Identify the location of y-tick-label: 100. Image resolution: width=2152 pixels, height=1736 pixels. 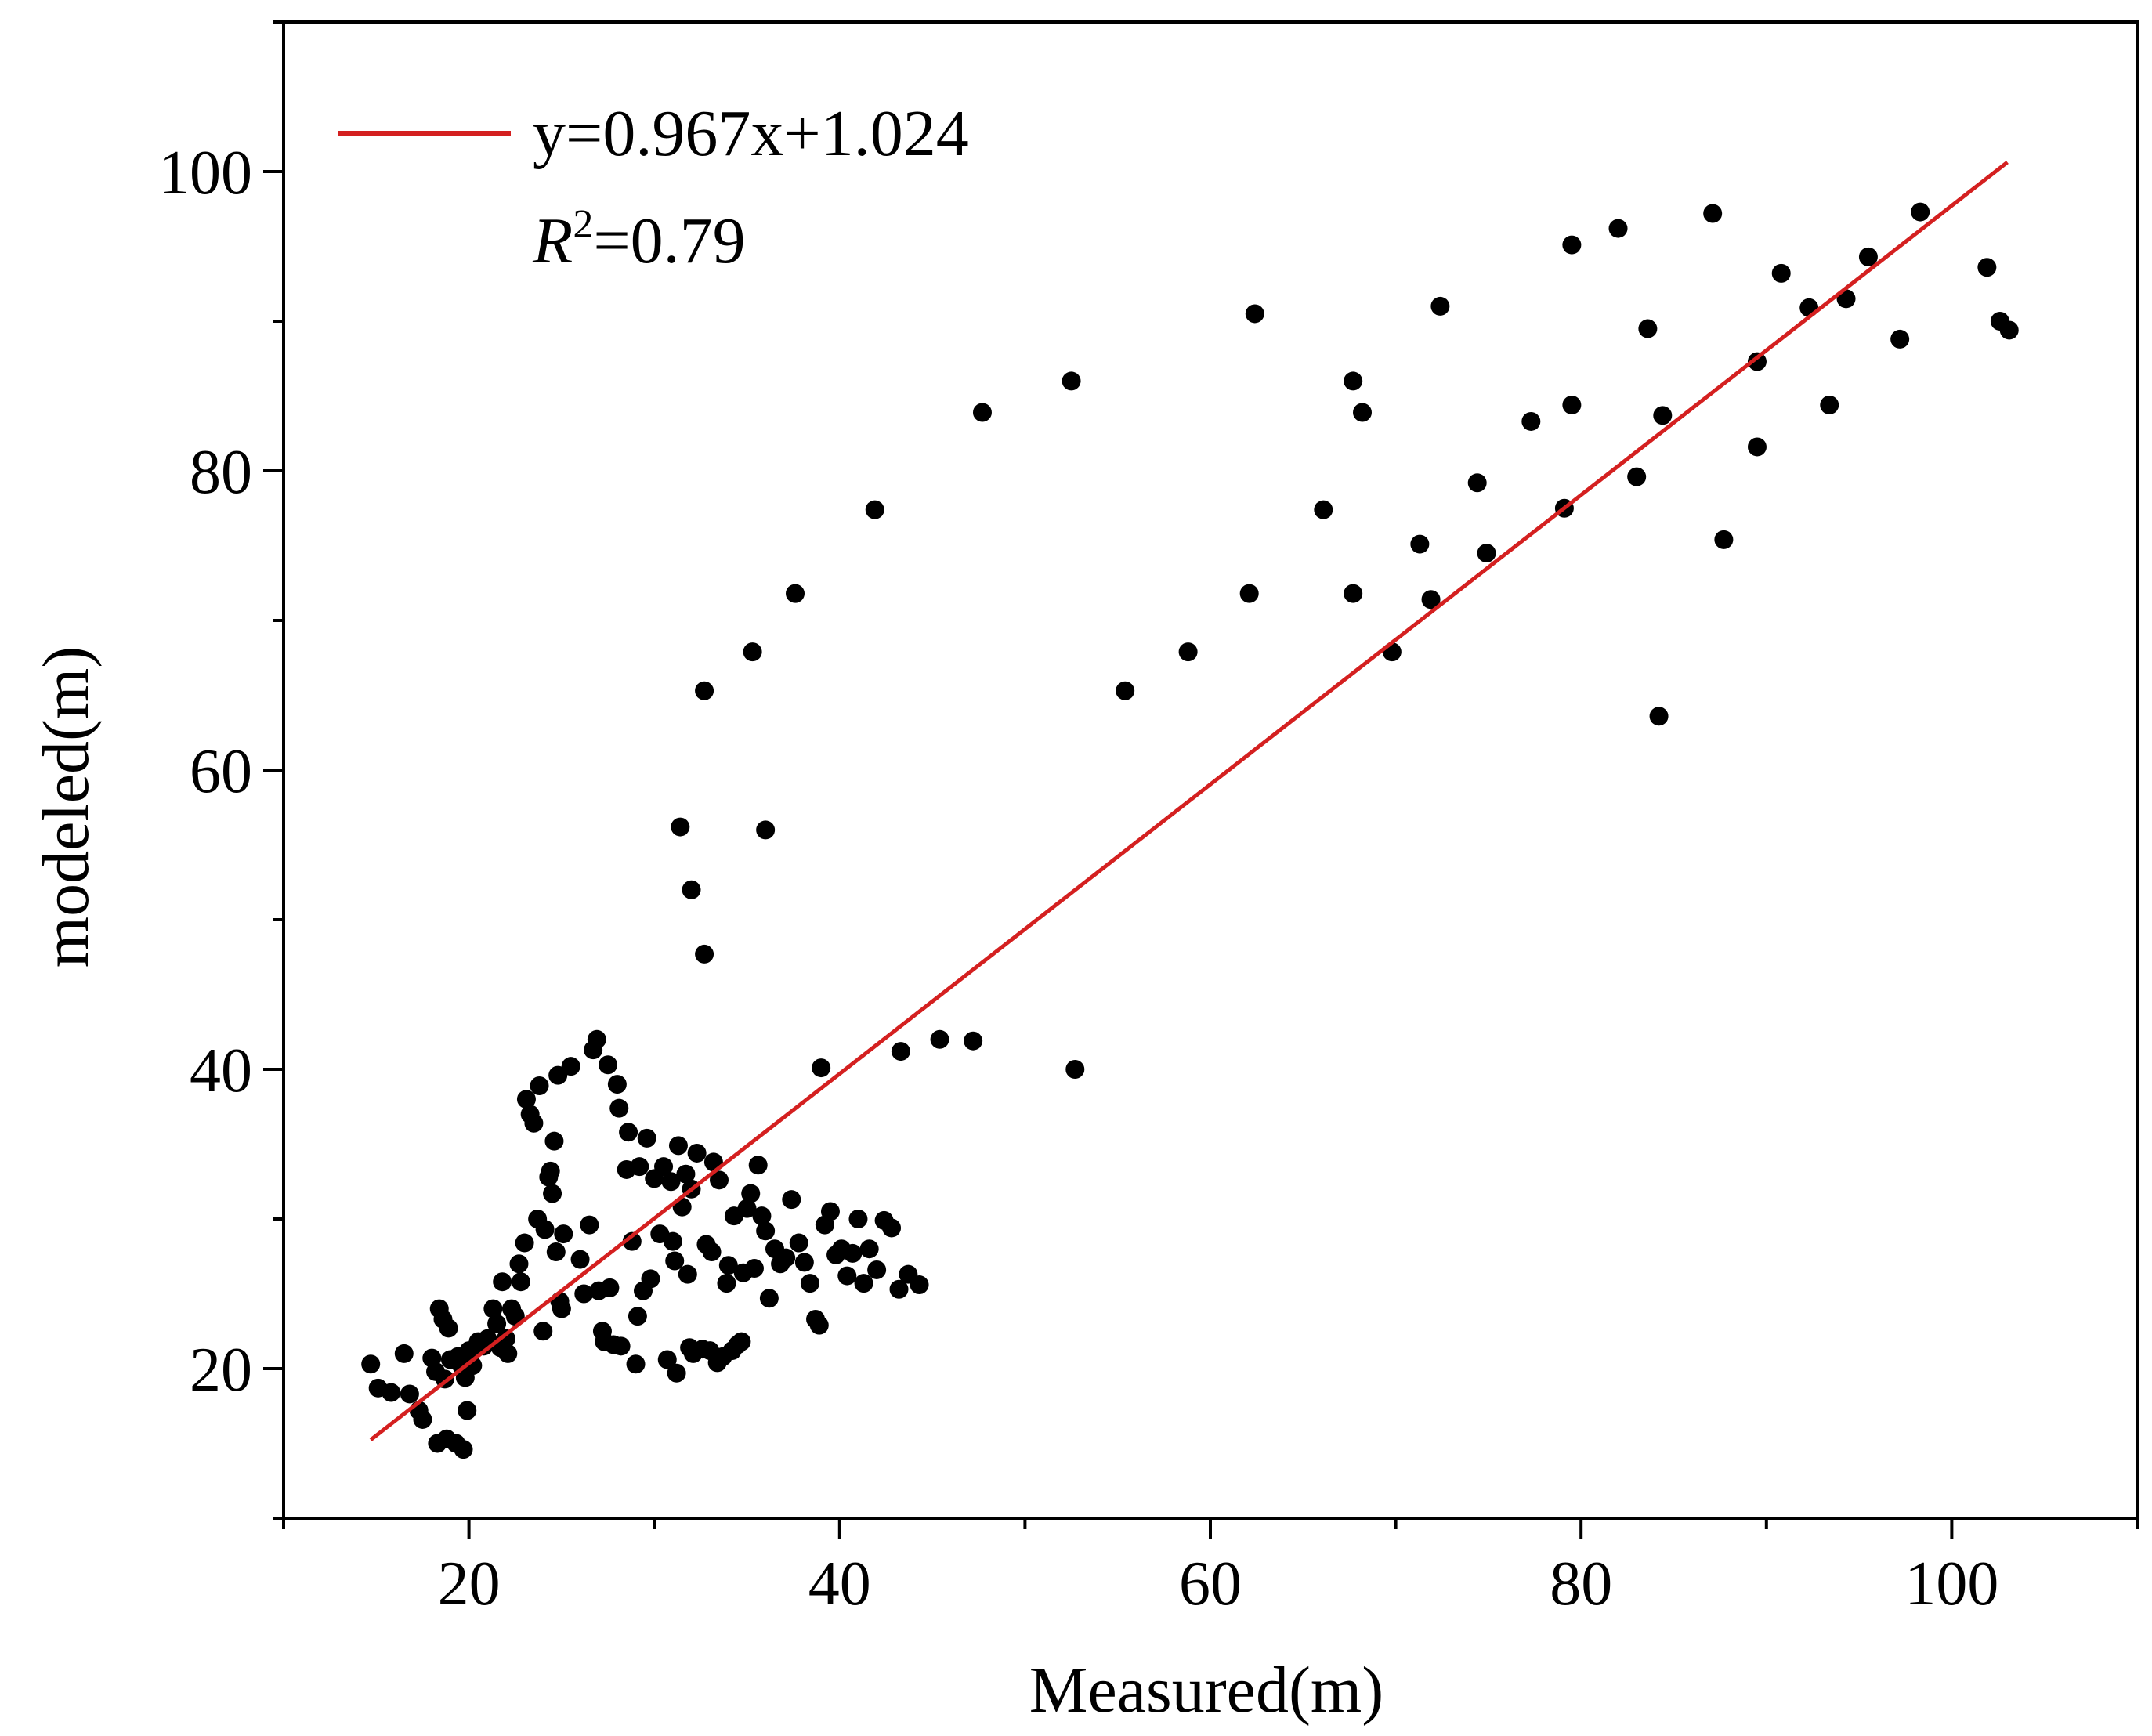
(205, 173).